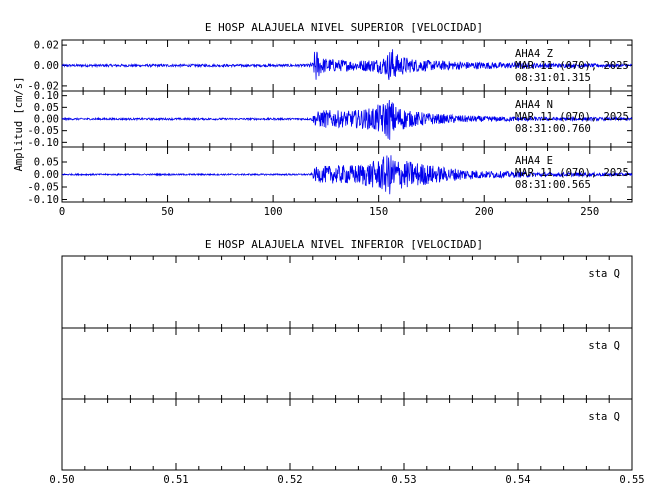 The width and height of the screenshot is (650, 500). I want to click on panel-3: sta Q, so click(347, 434).